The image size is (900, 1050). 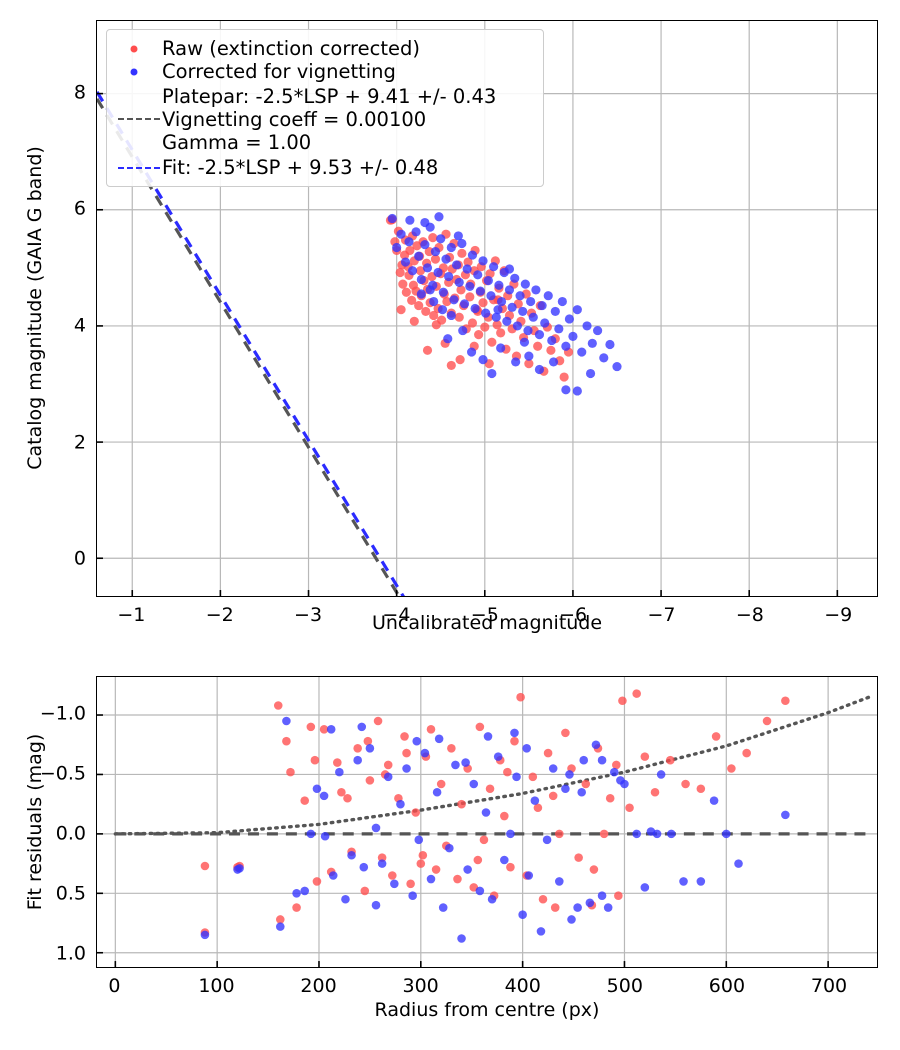 I want to click on legend-marker-platepar-dash, so click(x=139, y=119).